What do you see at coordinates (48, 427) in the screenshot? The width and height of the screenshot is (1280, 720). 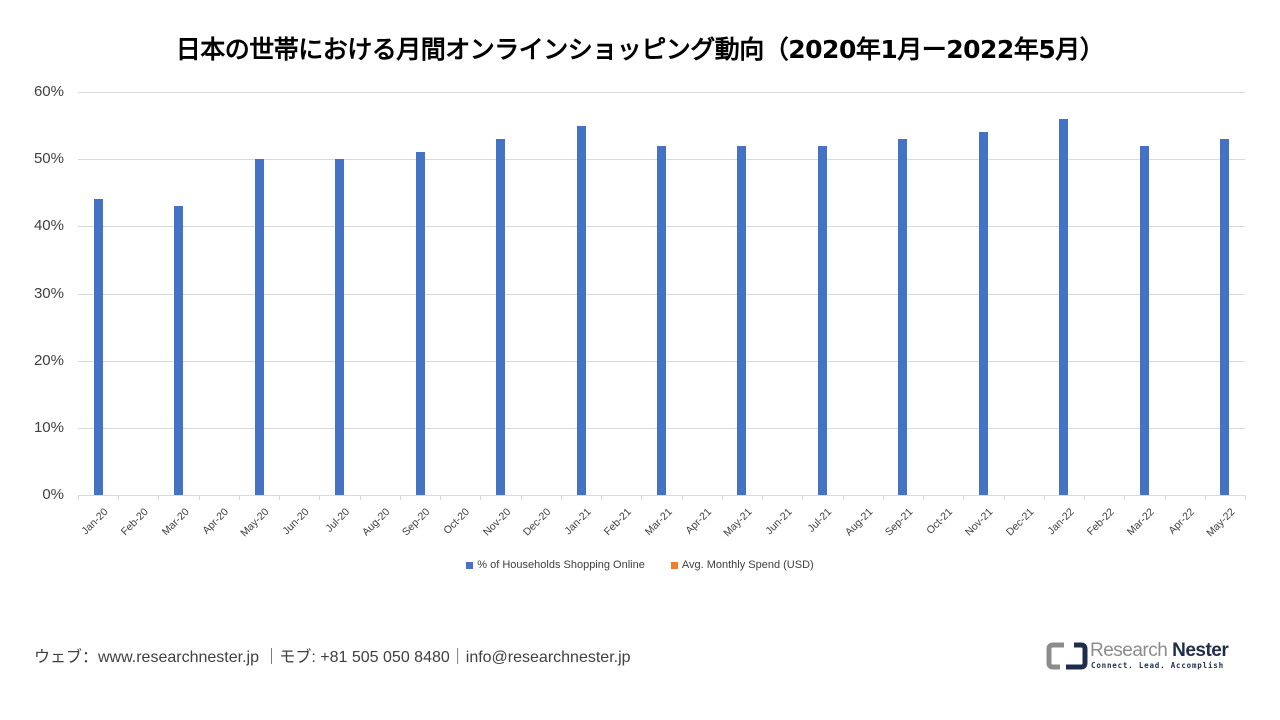 I see `y-axis-tick-label: 10%` at bounding box center [48, 427].